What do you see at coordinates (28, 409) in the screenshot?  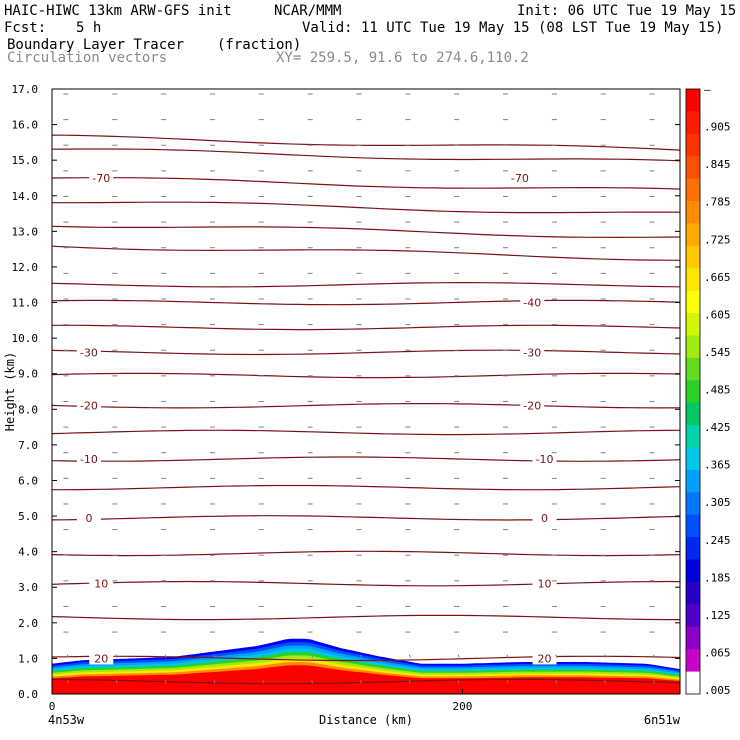 I see `y-tick-label: 8.0` at bounding box center [28, 409].